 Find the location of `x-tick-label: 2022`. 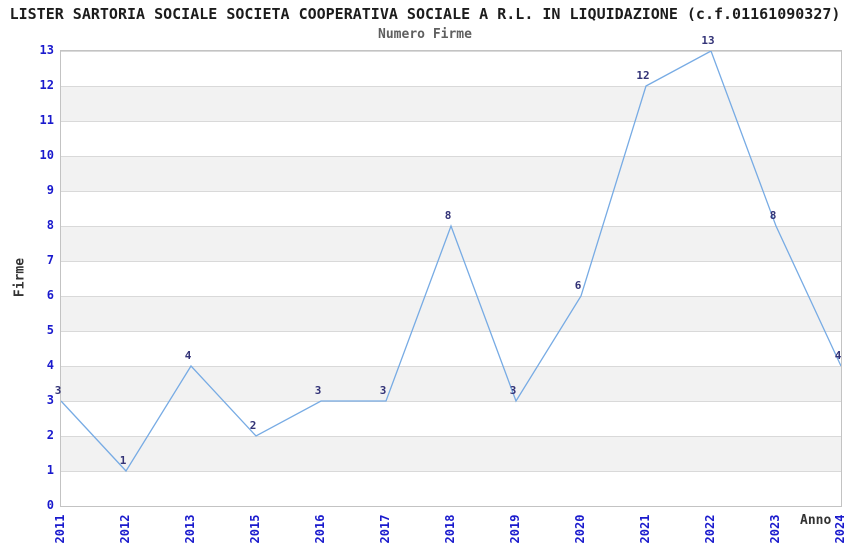

x-tick-label: 2022 is located at coordinates (710, 529).